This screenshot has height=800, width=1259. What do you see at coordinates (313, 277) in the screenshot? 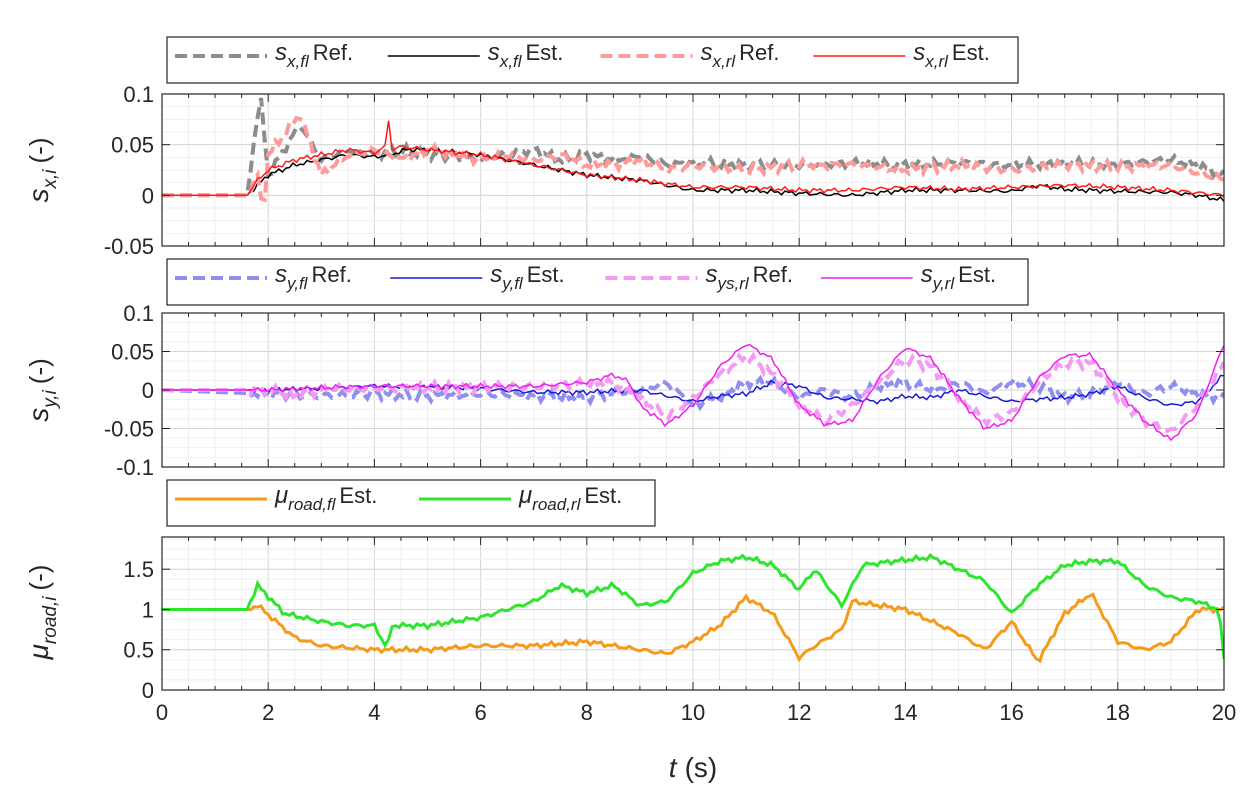
I see `legend-label-1-0: sy,fl Ref.` at bounding box center [313, 277].